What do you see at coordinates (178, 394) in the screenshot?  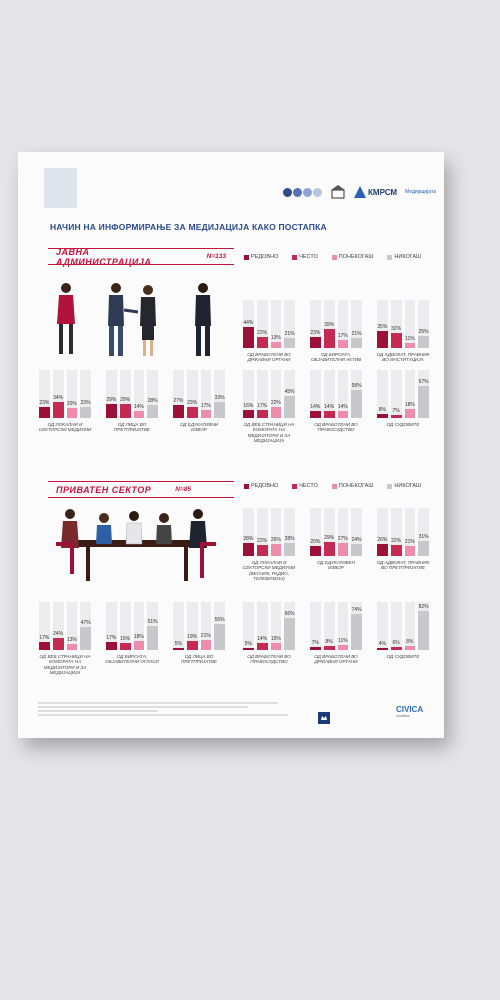 I see `bar-track: 27%` at bounding box center [178, 394].